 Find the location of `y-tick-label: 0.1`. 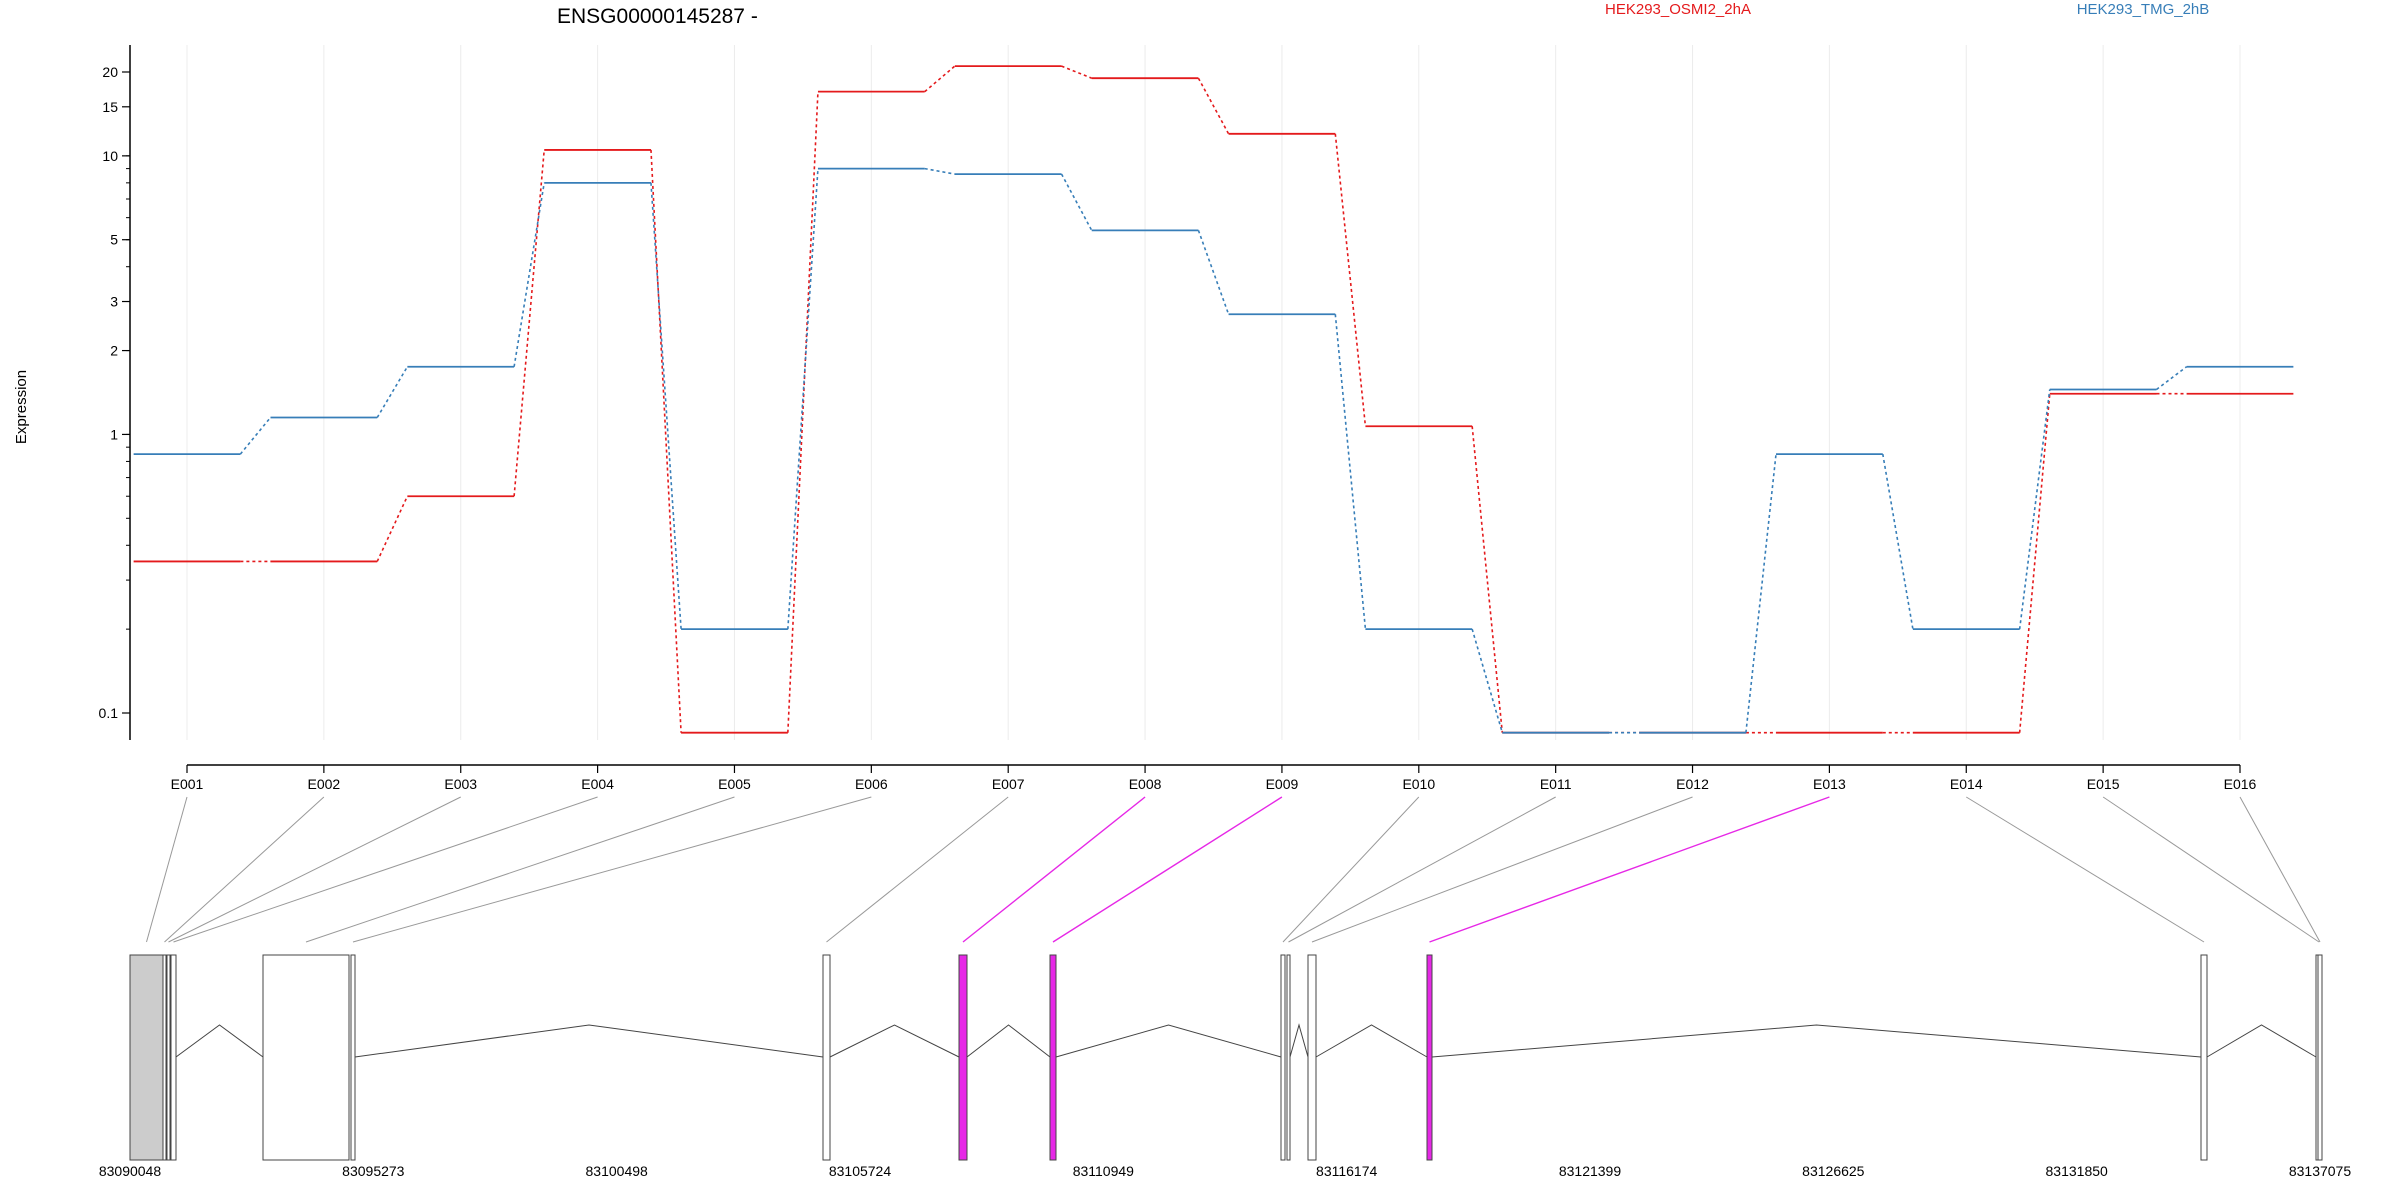

y-tick-label: 0.1 is located at coordinates (109, 713).